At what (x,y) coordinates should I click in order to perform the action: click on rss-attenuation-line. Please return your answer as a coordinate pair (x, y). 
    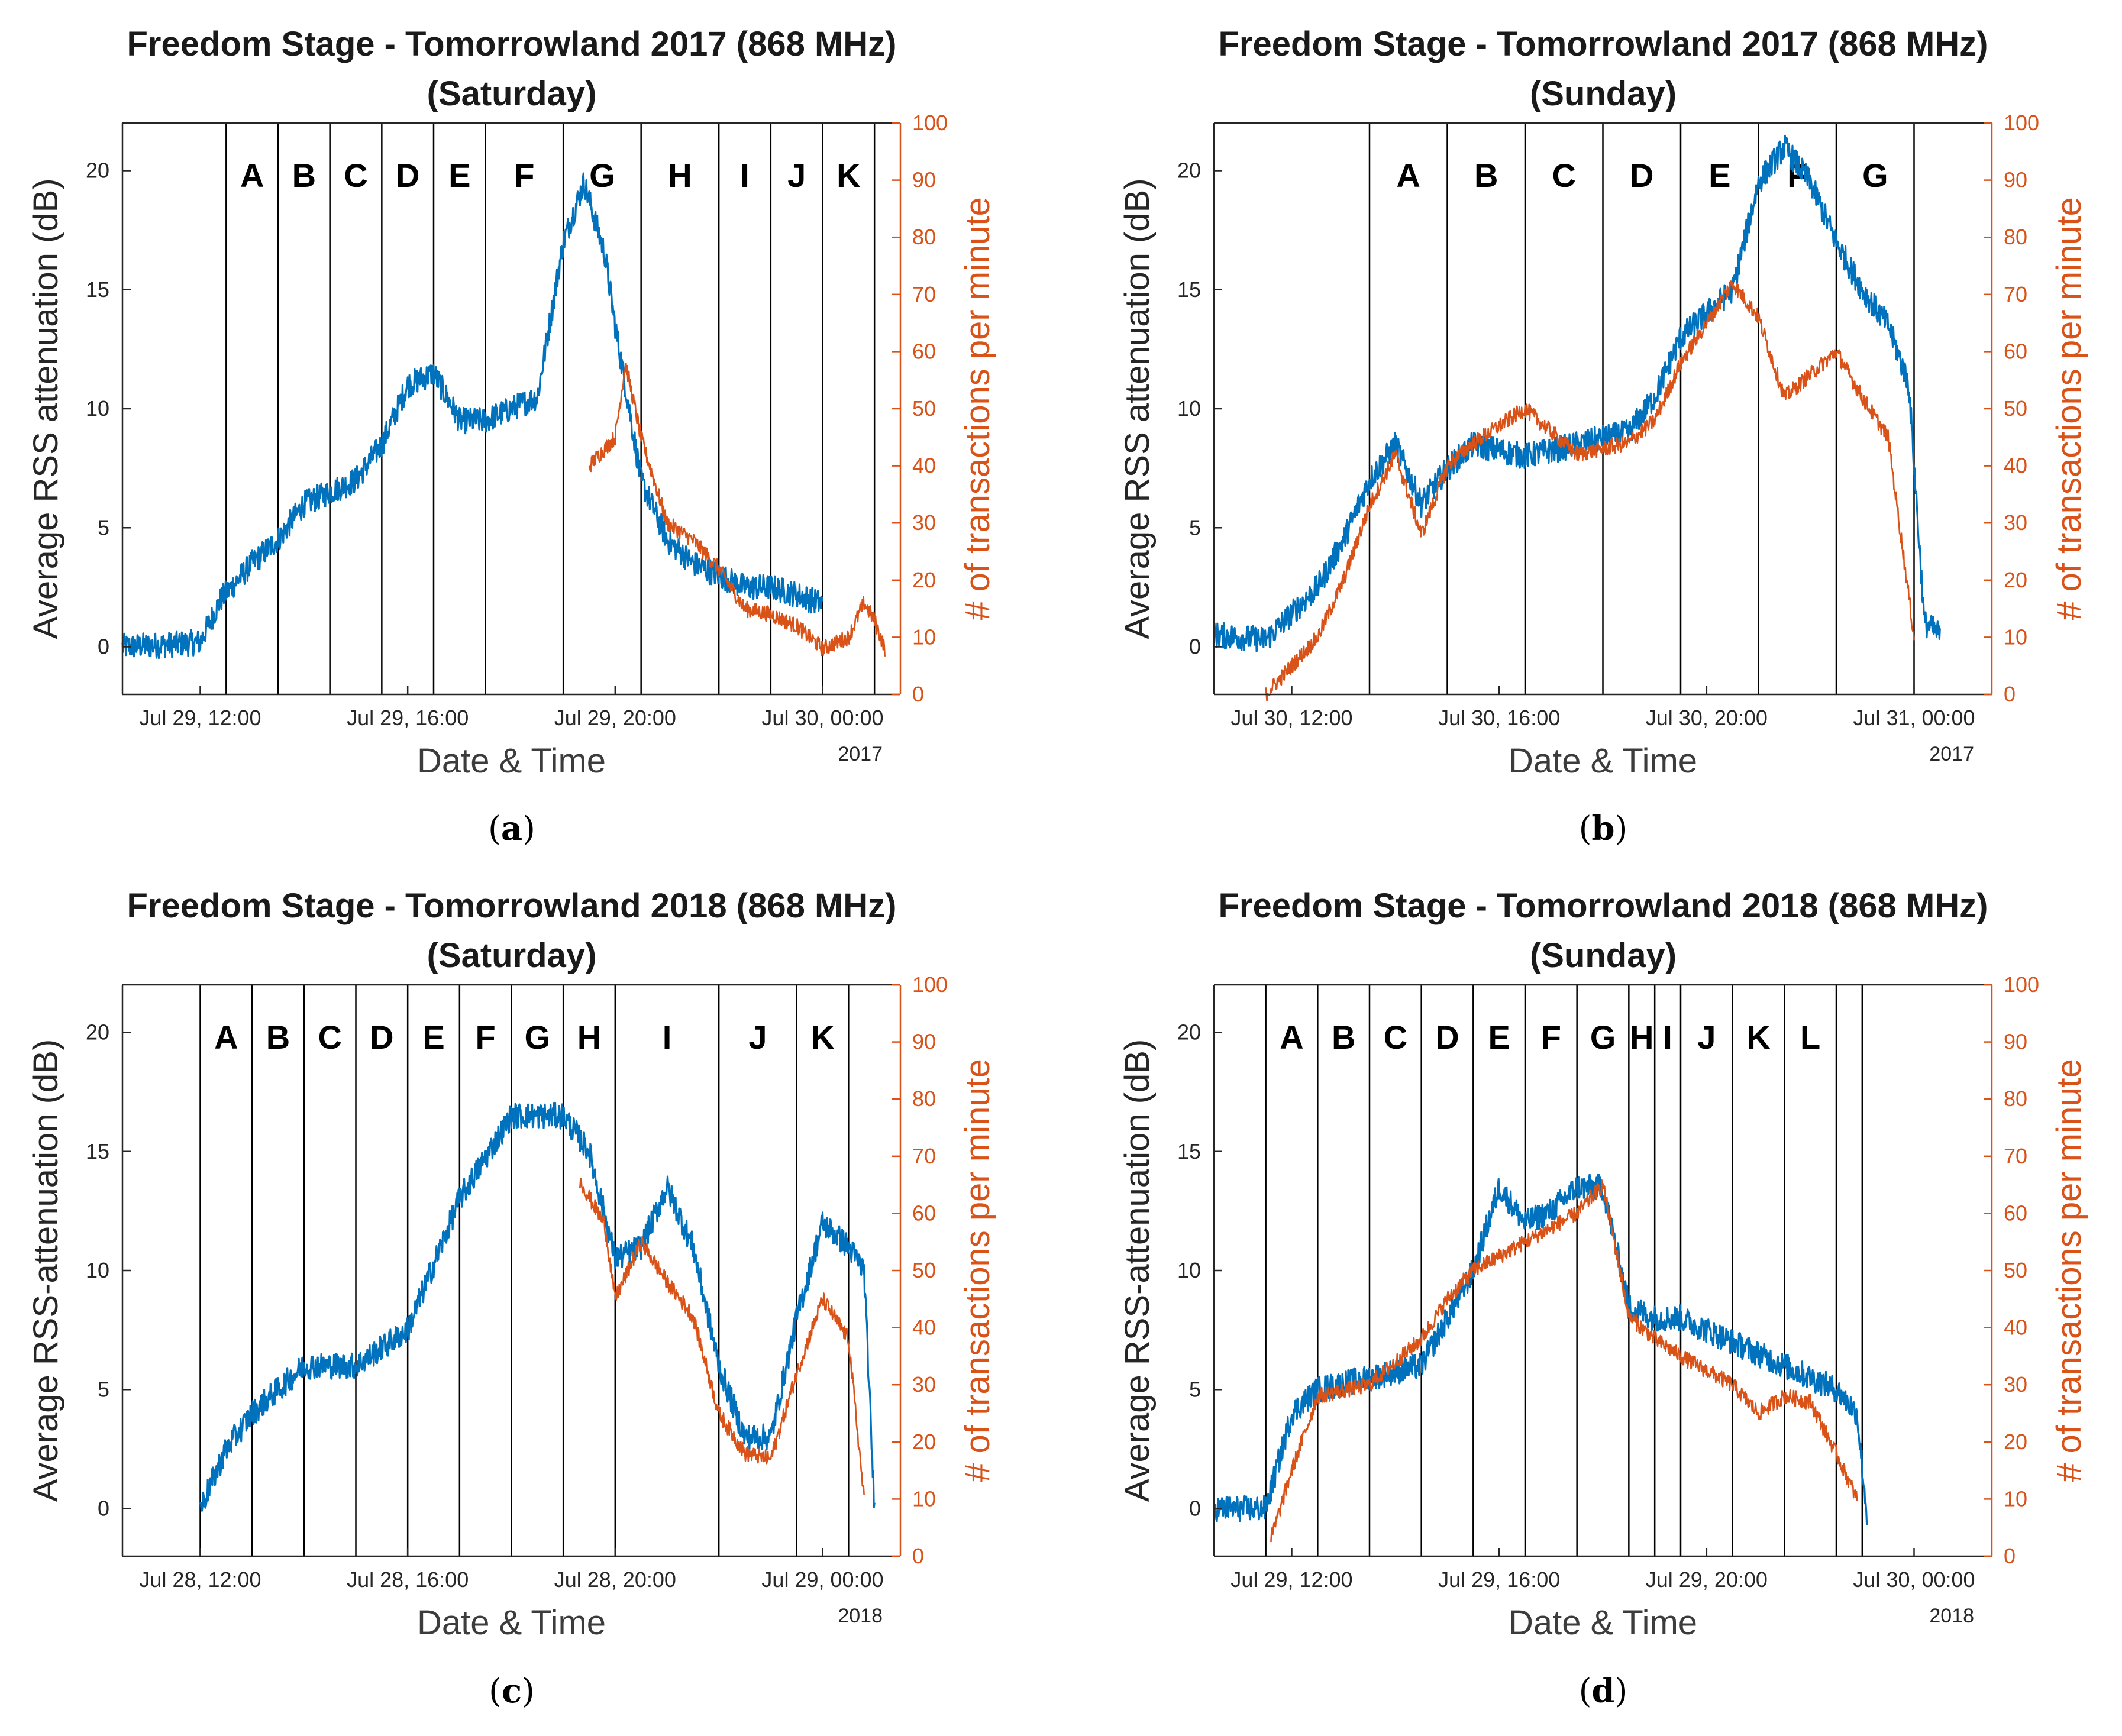
    Looking at the image, I should click on (537, 1306).